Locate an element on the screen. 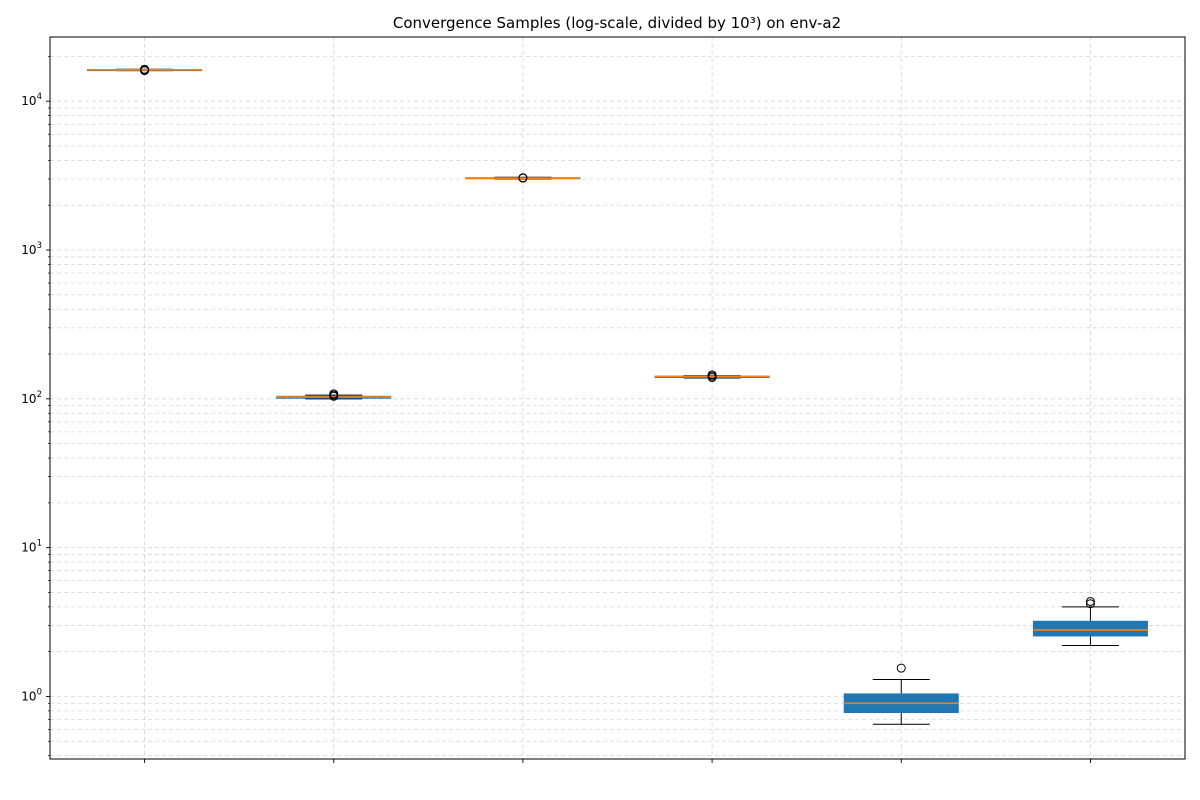 Image resolution: width=1200 pixels, height=800 pixels. y-tick-label: 10³ is located at coordinates (31, 249).